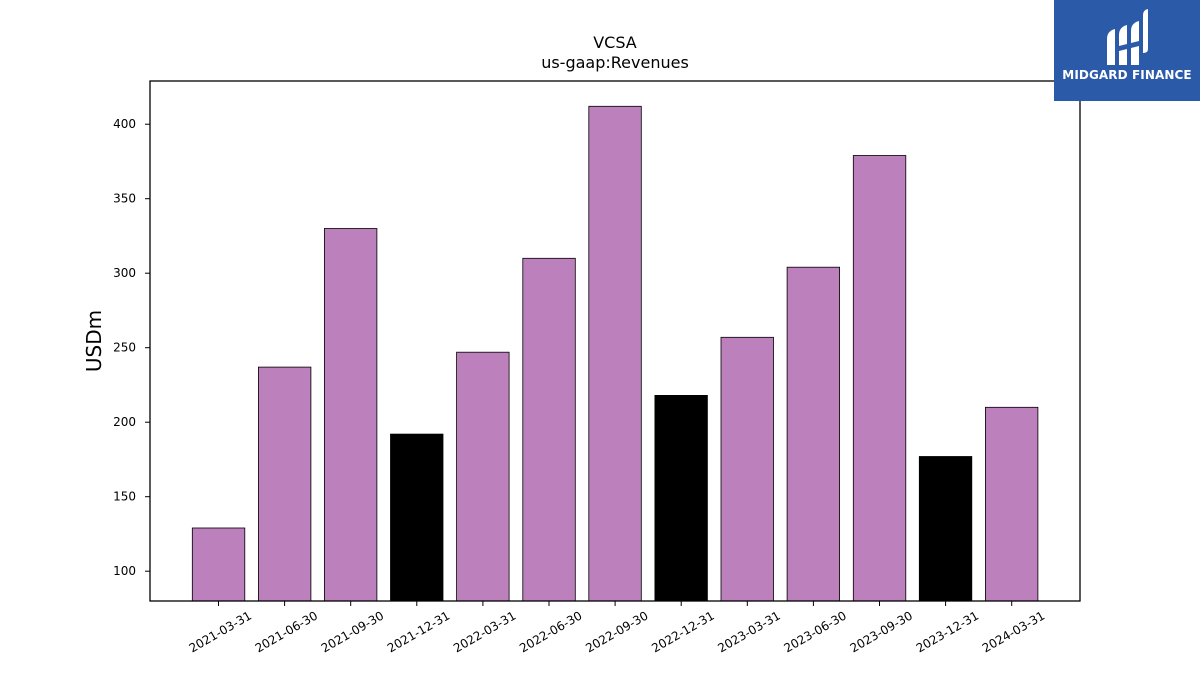  What do you see at coordinates (484, 631) in the screenshot?
I see `x-tick-label: 2022-03-31` at bounding box center [484, 631].